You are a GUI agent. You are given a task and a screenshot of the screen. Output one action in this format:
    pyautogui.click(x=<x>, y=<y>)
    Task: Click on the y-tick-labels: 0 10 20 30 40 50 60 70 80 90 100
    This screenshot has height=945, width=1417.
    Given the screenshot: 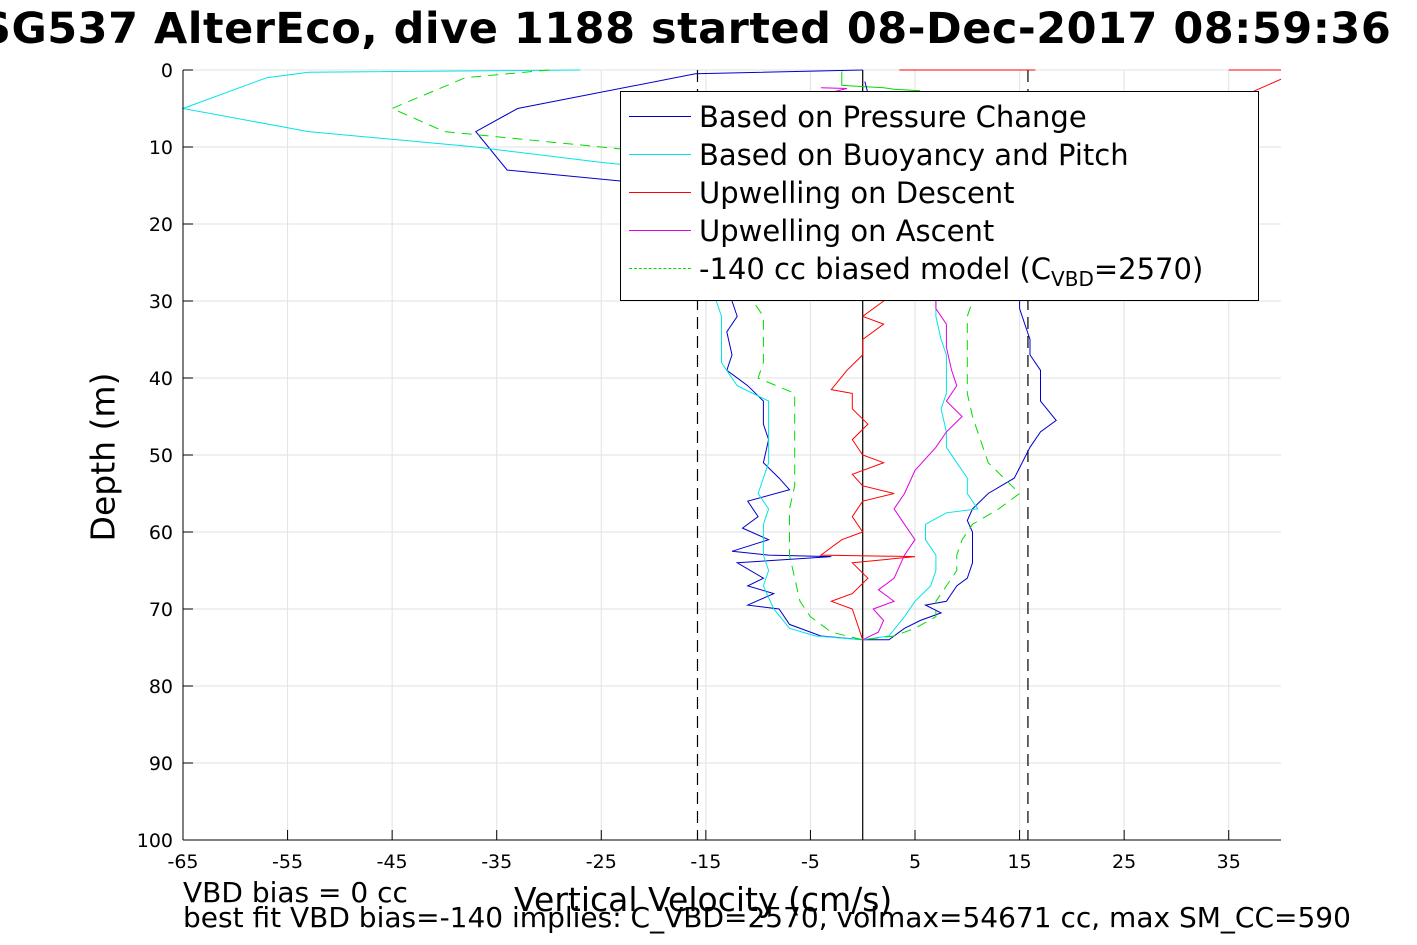 What is the action you would take?
    pyautogui.click(x=155, y=456)
    